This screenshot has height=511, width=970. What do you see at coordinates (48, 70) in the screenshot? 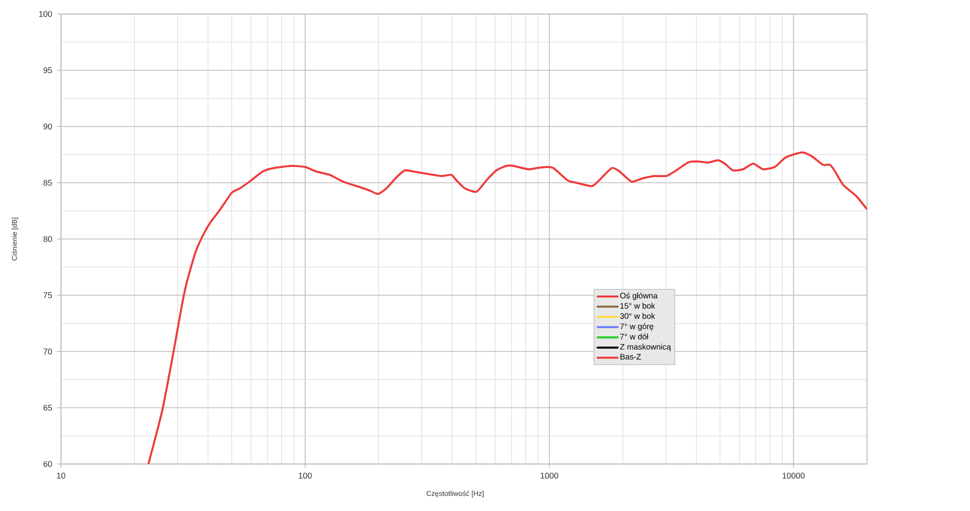
I see `y-tick-label: 95` at bounding box center [48, 70].